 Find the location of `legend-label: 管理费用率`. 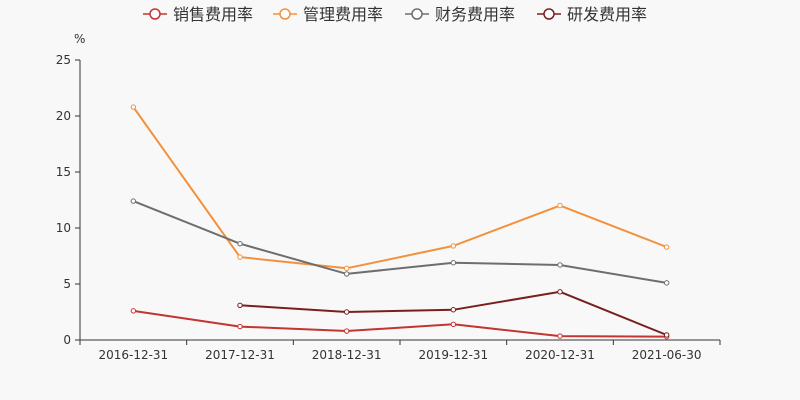

legend-label: 管理费用率 is located at coordinates (343, 14).